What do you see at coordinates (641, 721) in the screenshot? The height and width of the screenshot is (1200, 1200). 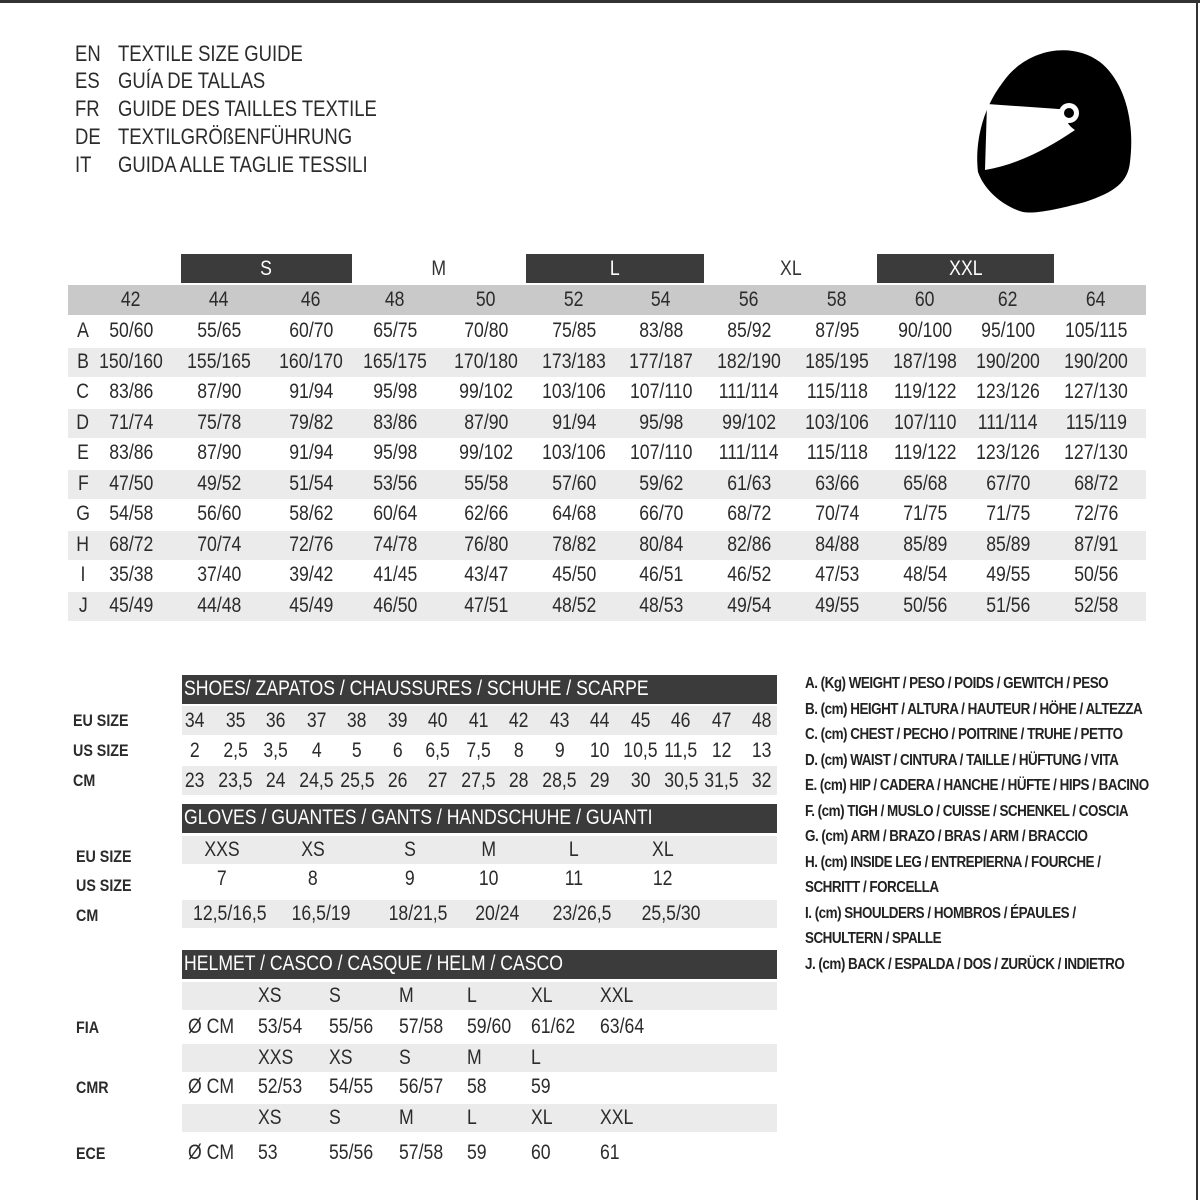 I see `table-cell: 45` at bounding box center [641, 721].